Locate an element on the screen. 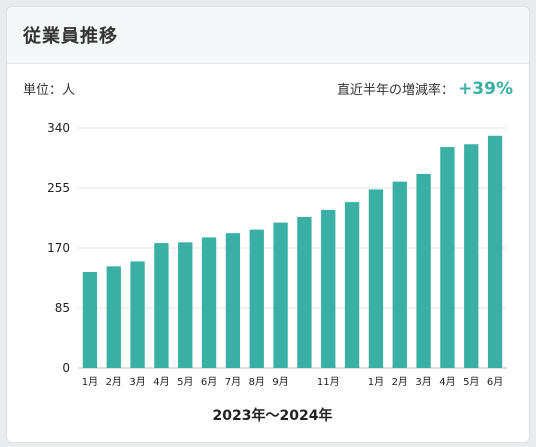  x-tick-label: 9月 is located at coordinates (280, 382).